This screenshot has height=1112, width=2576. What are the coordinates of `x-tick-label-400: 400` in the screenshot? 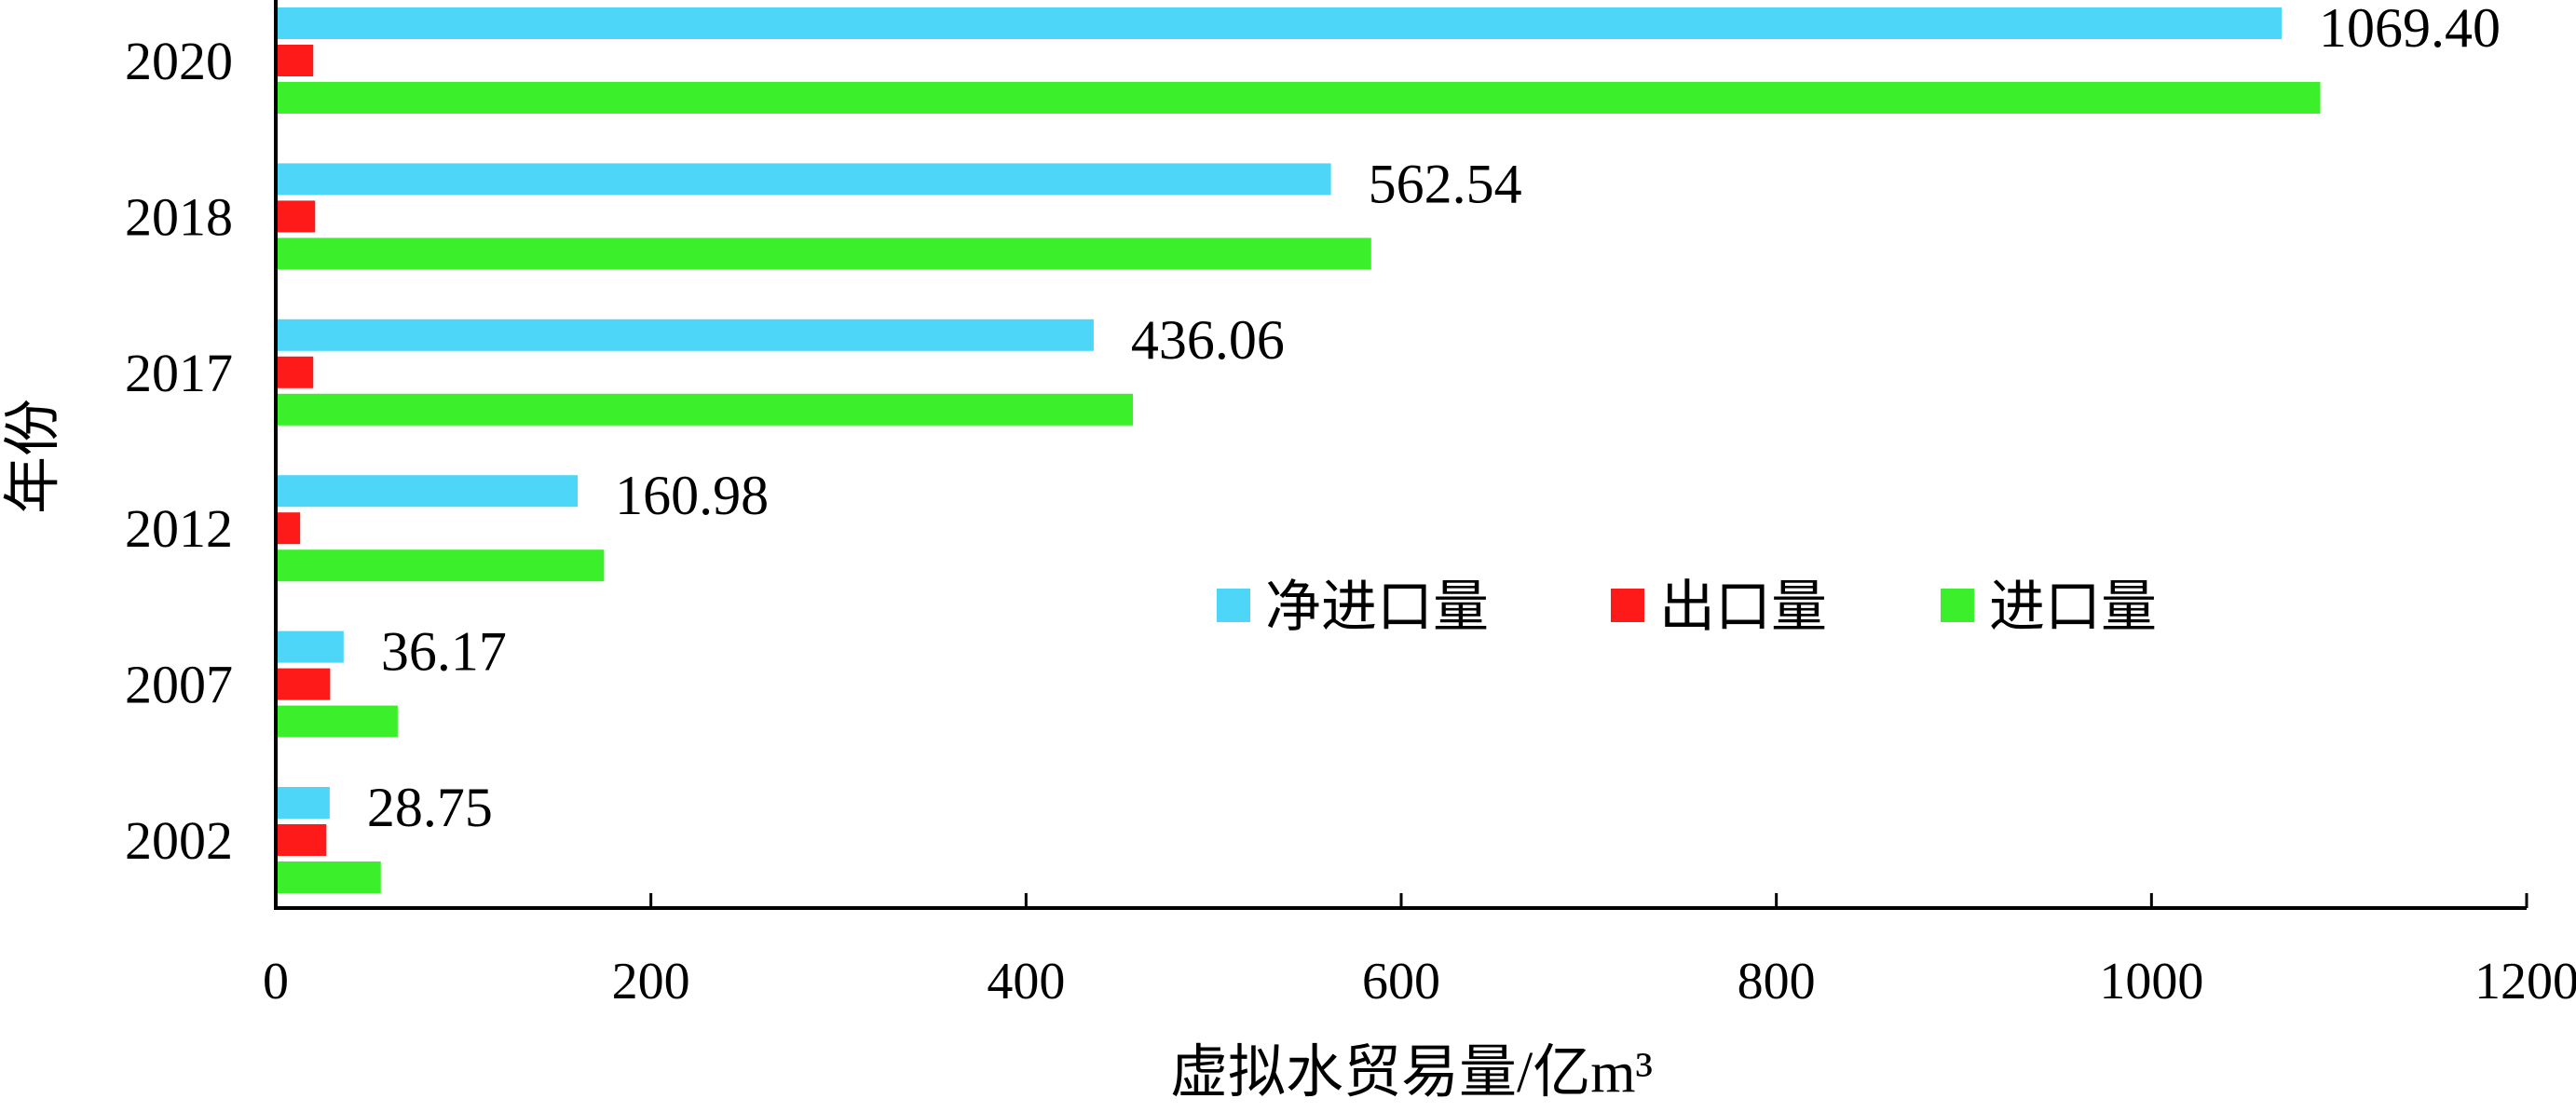 It's located at (1026, 981).